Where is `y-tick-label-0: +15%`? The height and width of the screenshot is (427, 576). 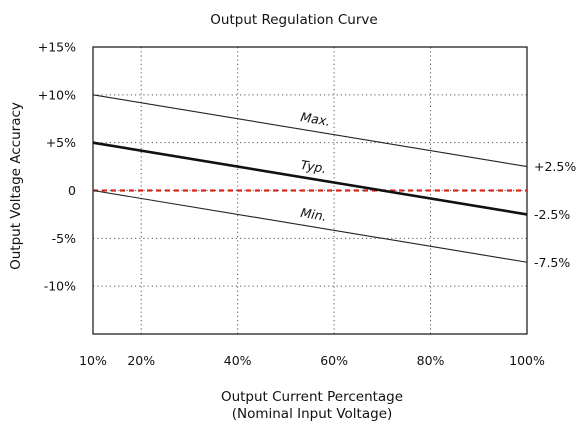
y-tick-label-0: +15% is located at coordinates (57, 47).